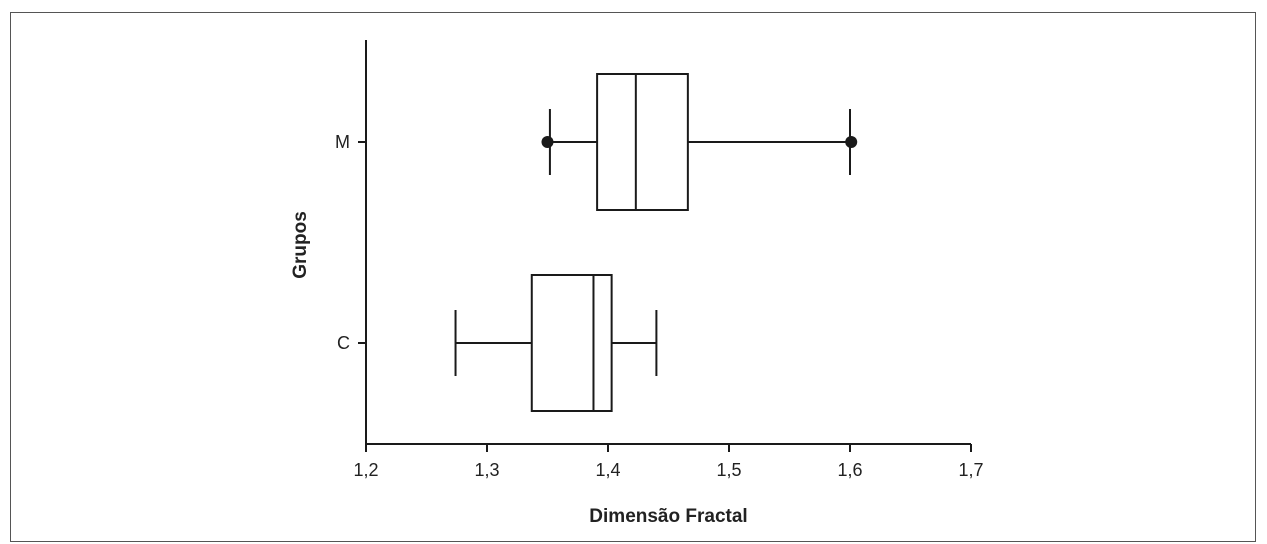  Describe the element at coordinates (300, 245) in the screenshot. I see `y-axis-title: Grupos` at that location.